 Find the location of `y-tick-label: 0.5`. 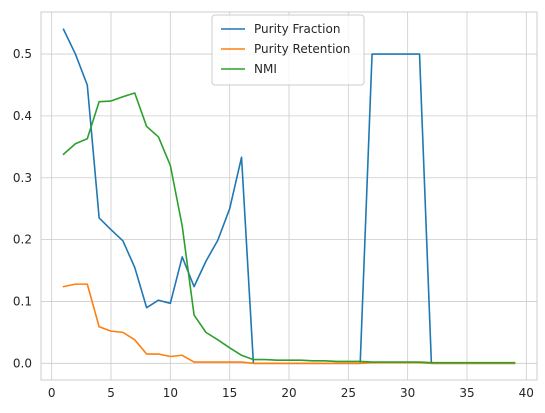

y-tick-label: 0.5 is located at coordinates (22, 54).